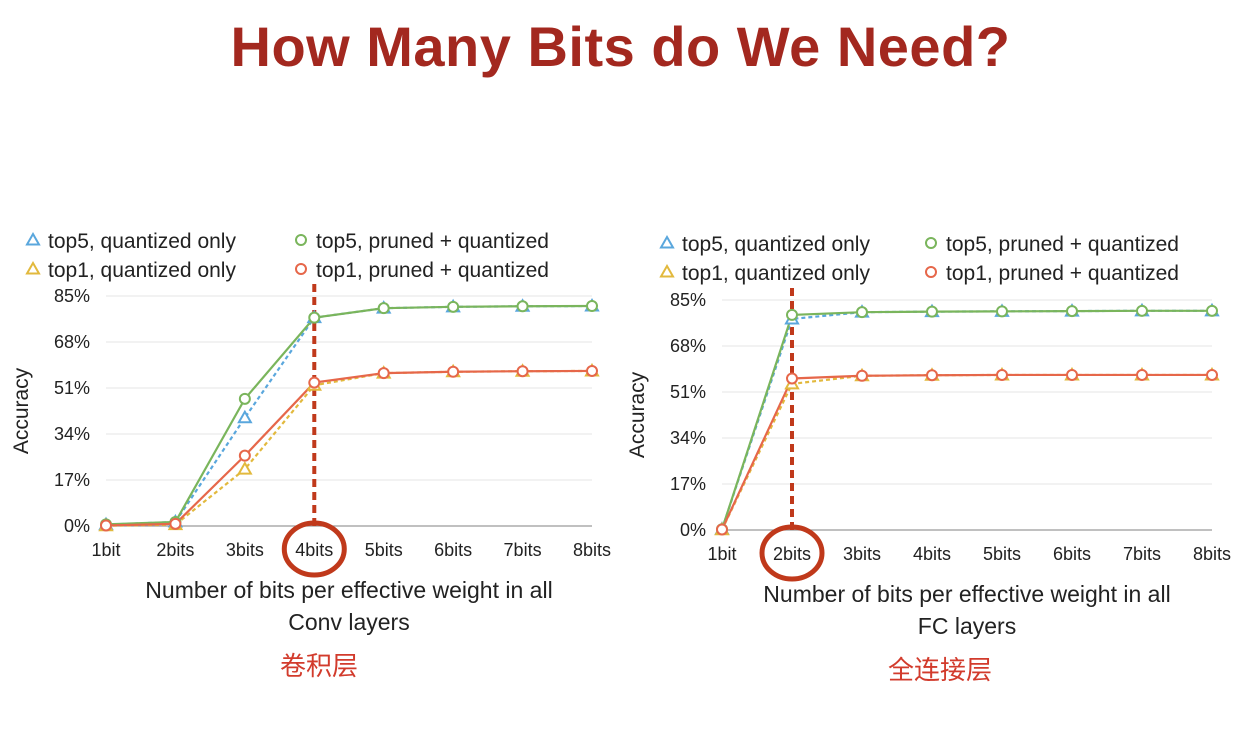 This screenshot has width=1241, height=735. I want to click on fc-layers-note: 全连接层, so click(940, 671).